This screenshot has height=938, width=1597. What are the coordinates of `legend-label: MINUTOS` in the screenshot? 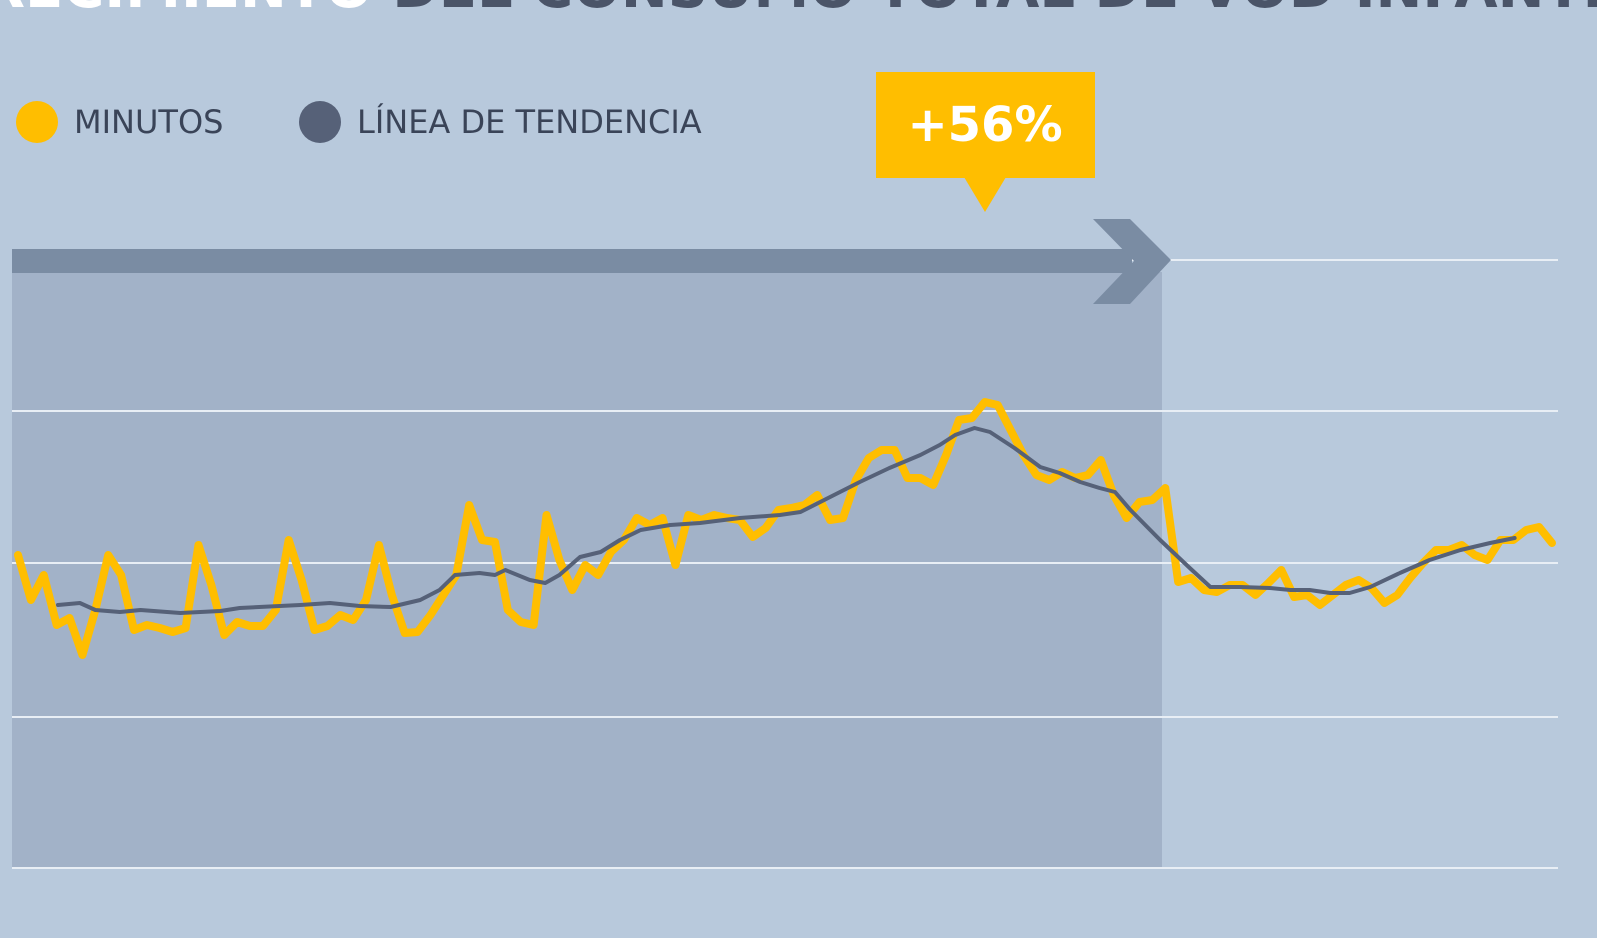 It's located at (148, 122).